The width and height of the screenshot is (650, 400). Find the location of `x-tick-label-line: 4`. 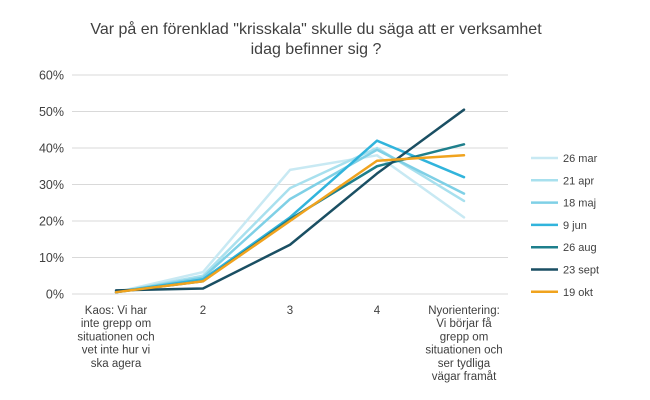

x-tick-label-line: 4 is located at coordinates (377, 311).